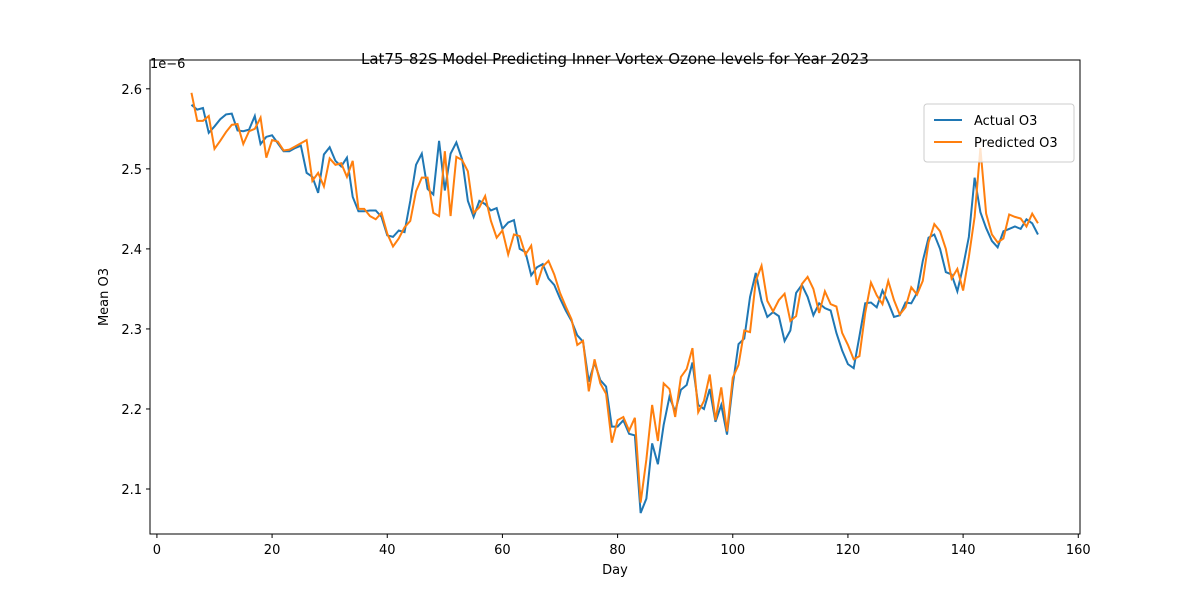 This screenshot has width=1200, height=604. Describe the element at coordinates (104, 297) in the screenshot. I see `y-axis-label: Mean O3` at that location.